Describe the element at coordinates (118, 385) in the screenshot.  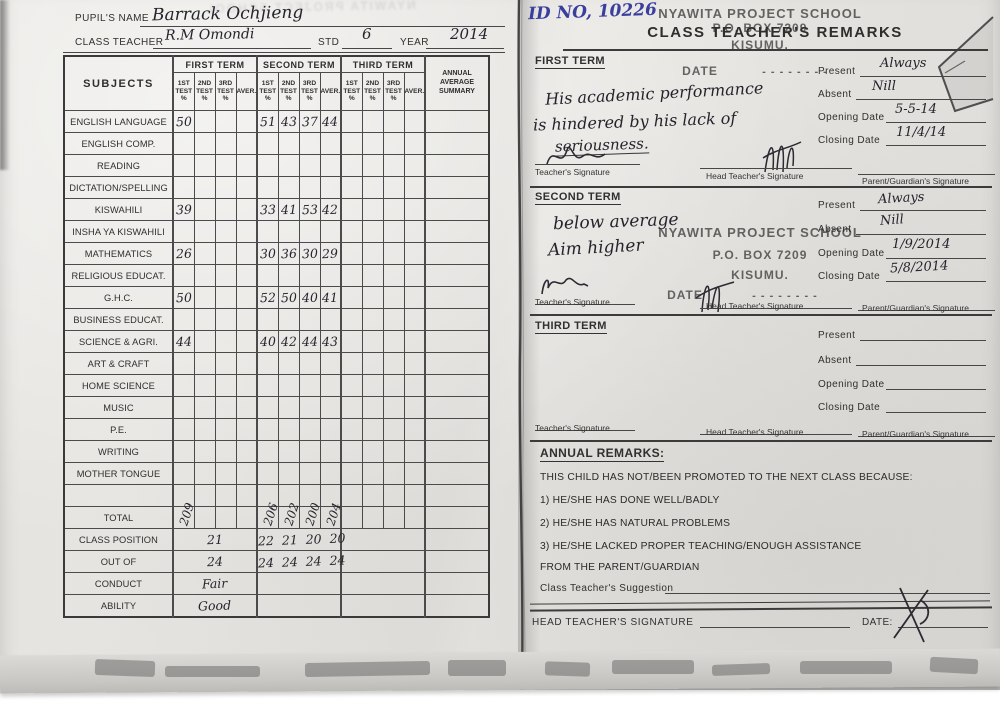
I see `subject-cell: HOME SCIENCE` at that location.